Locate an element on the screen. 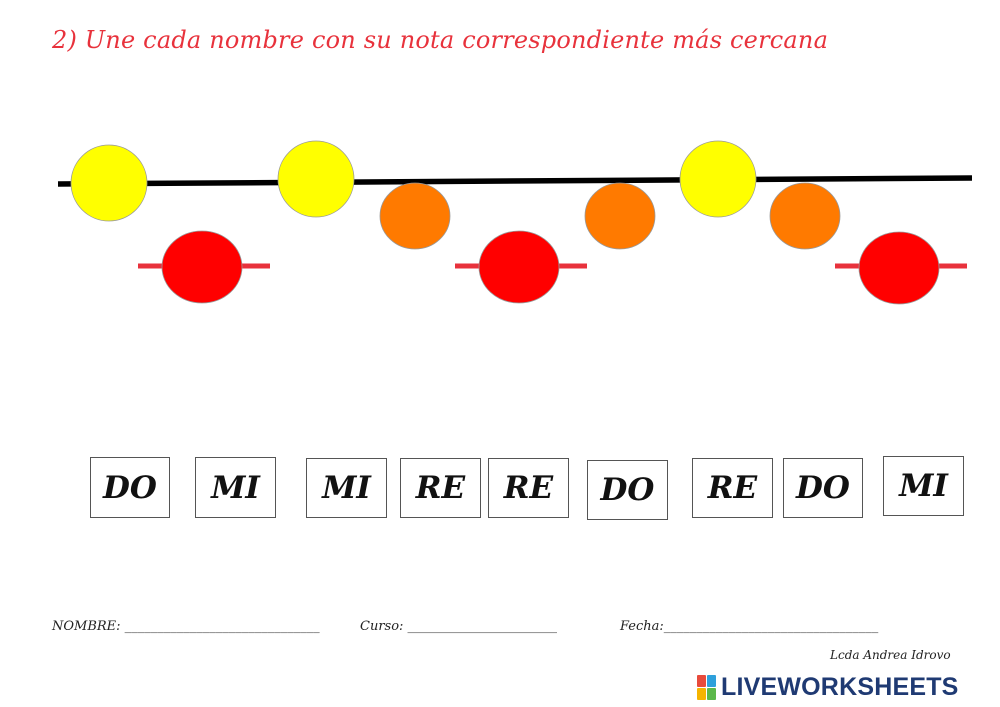 Image resolution: width=1000 pixels, height=707 pixels. name-field-label: NOMBRE: ______________________________ is located at coordinates (186, 626).